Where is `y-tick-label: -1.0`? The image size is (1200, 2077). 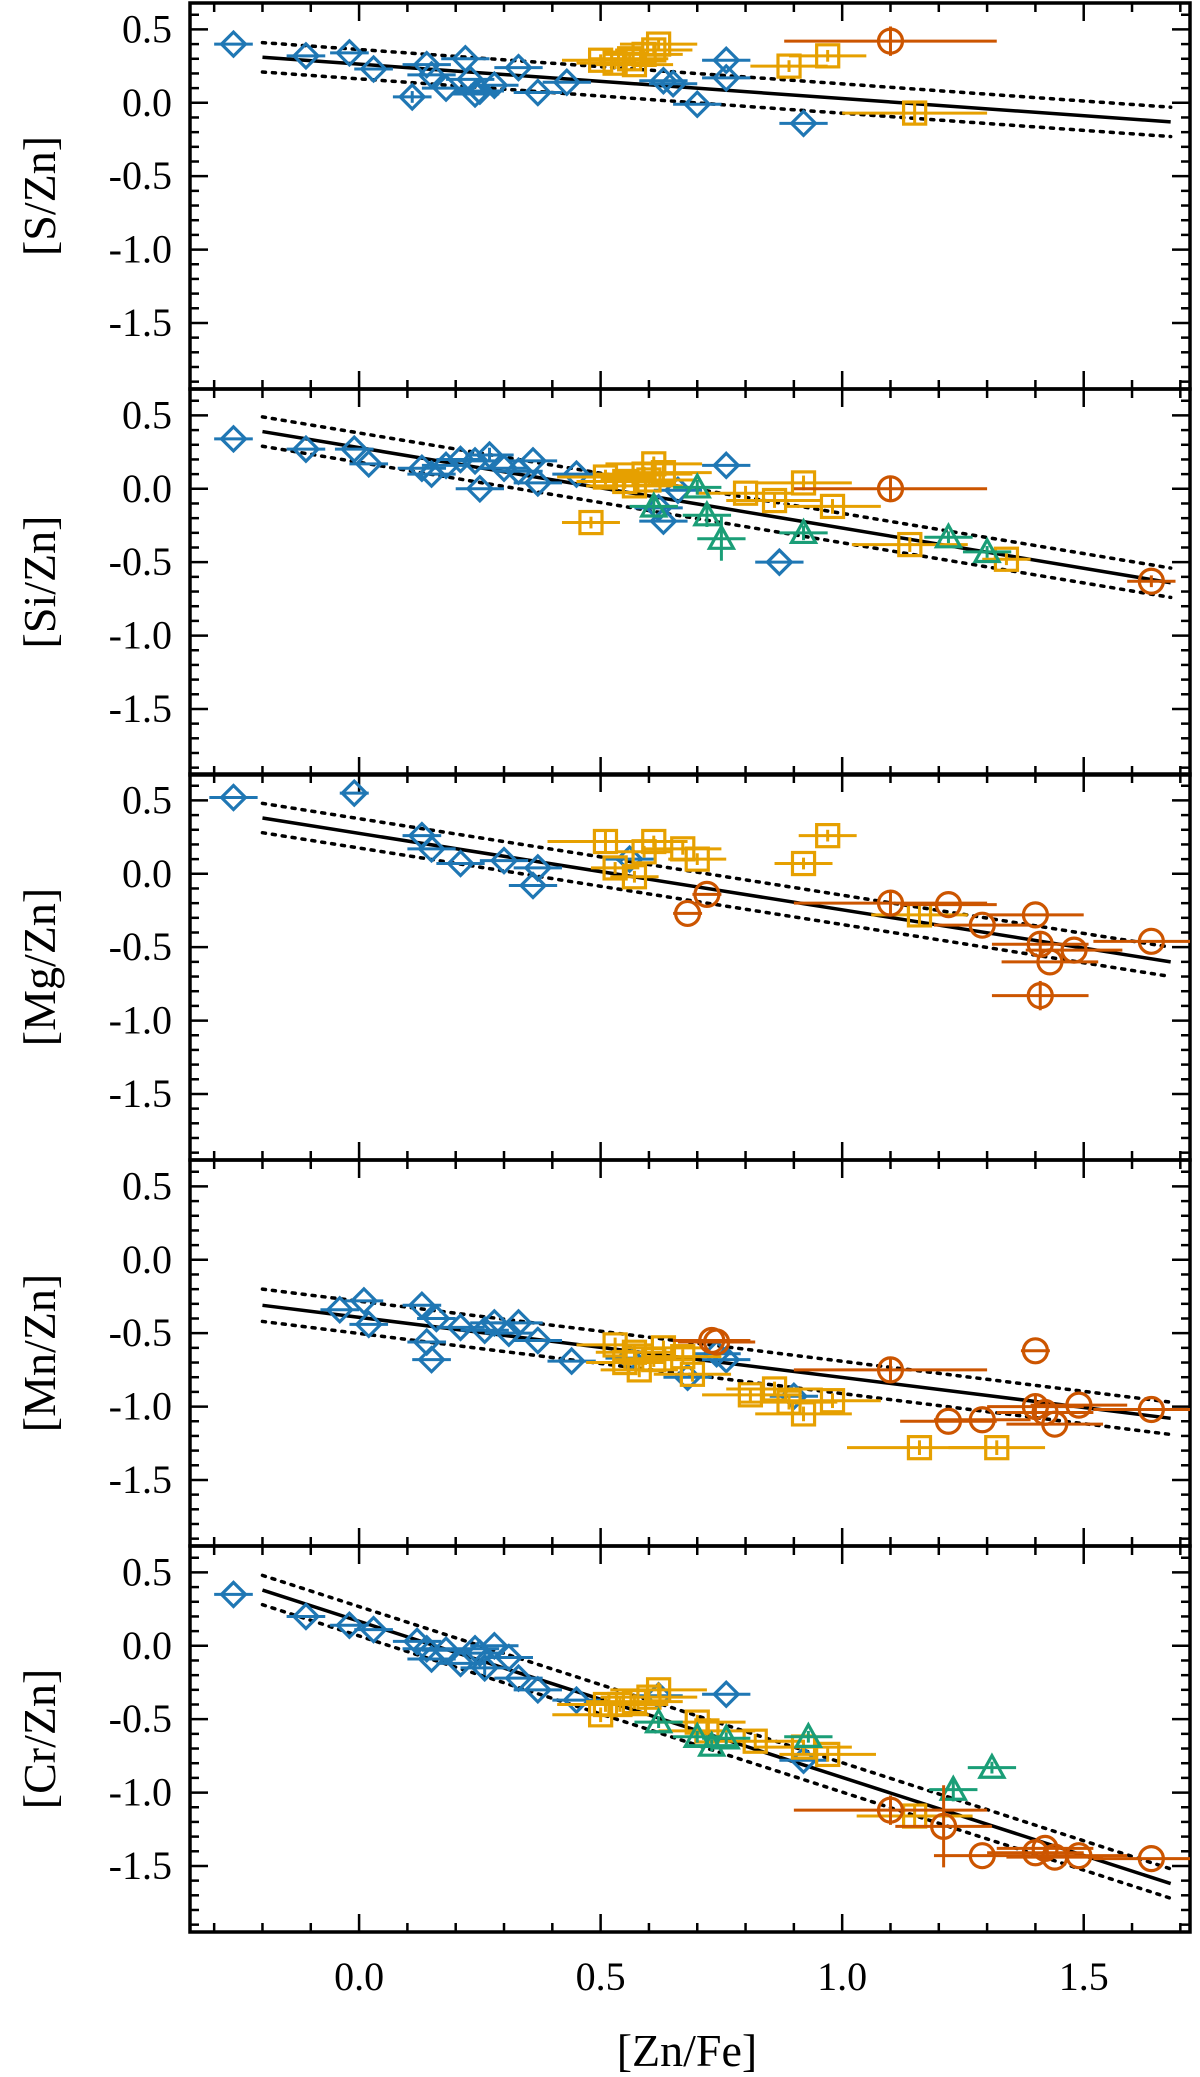 y-tick-label: -1.0 is located at coordinates (140, 1792).